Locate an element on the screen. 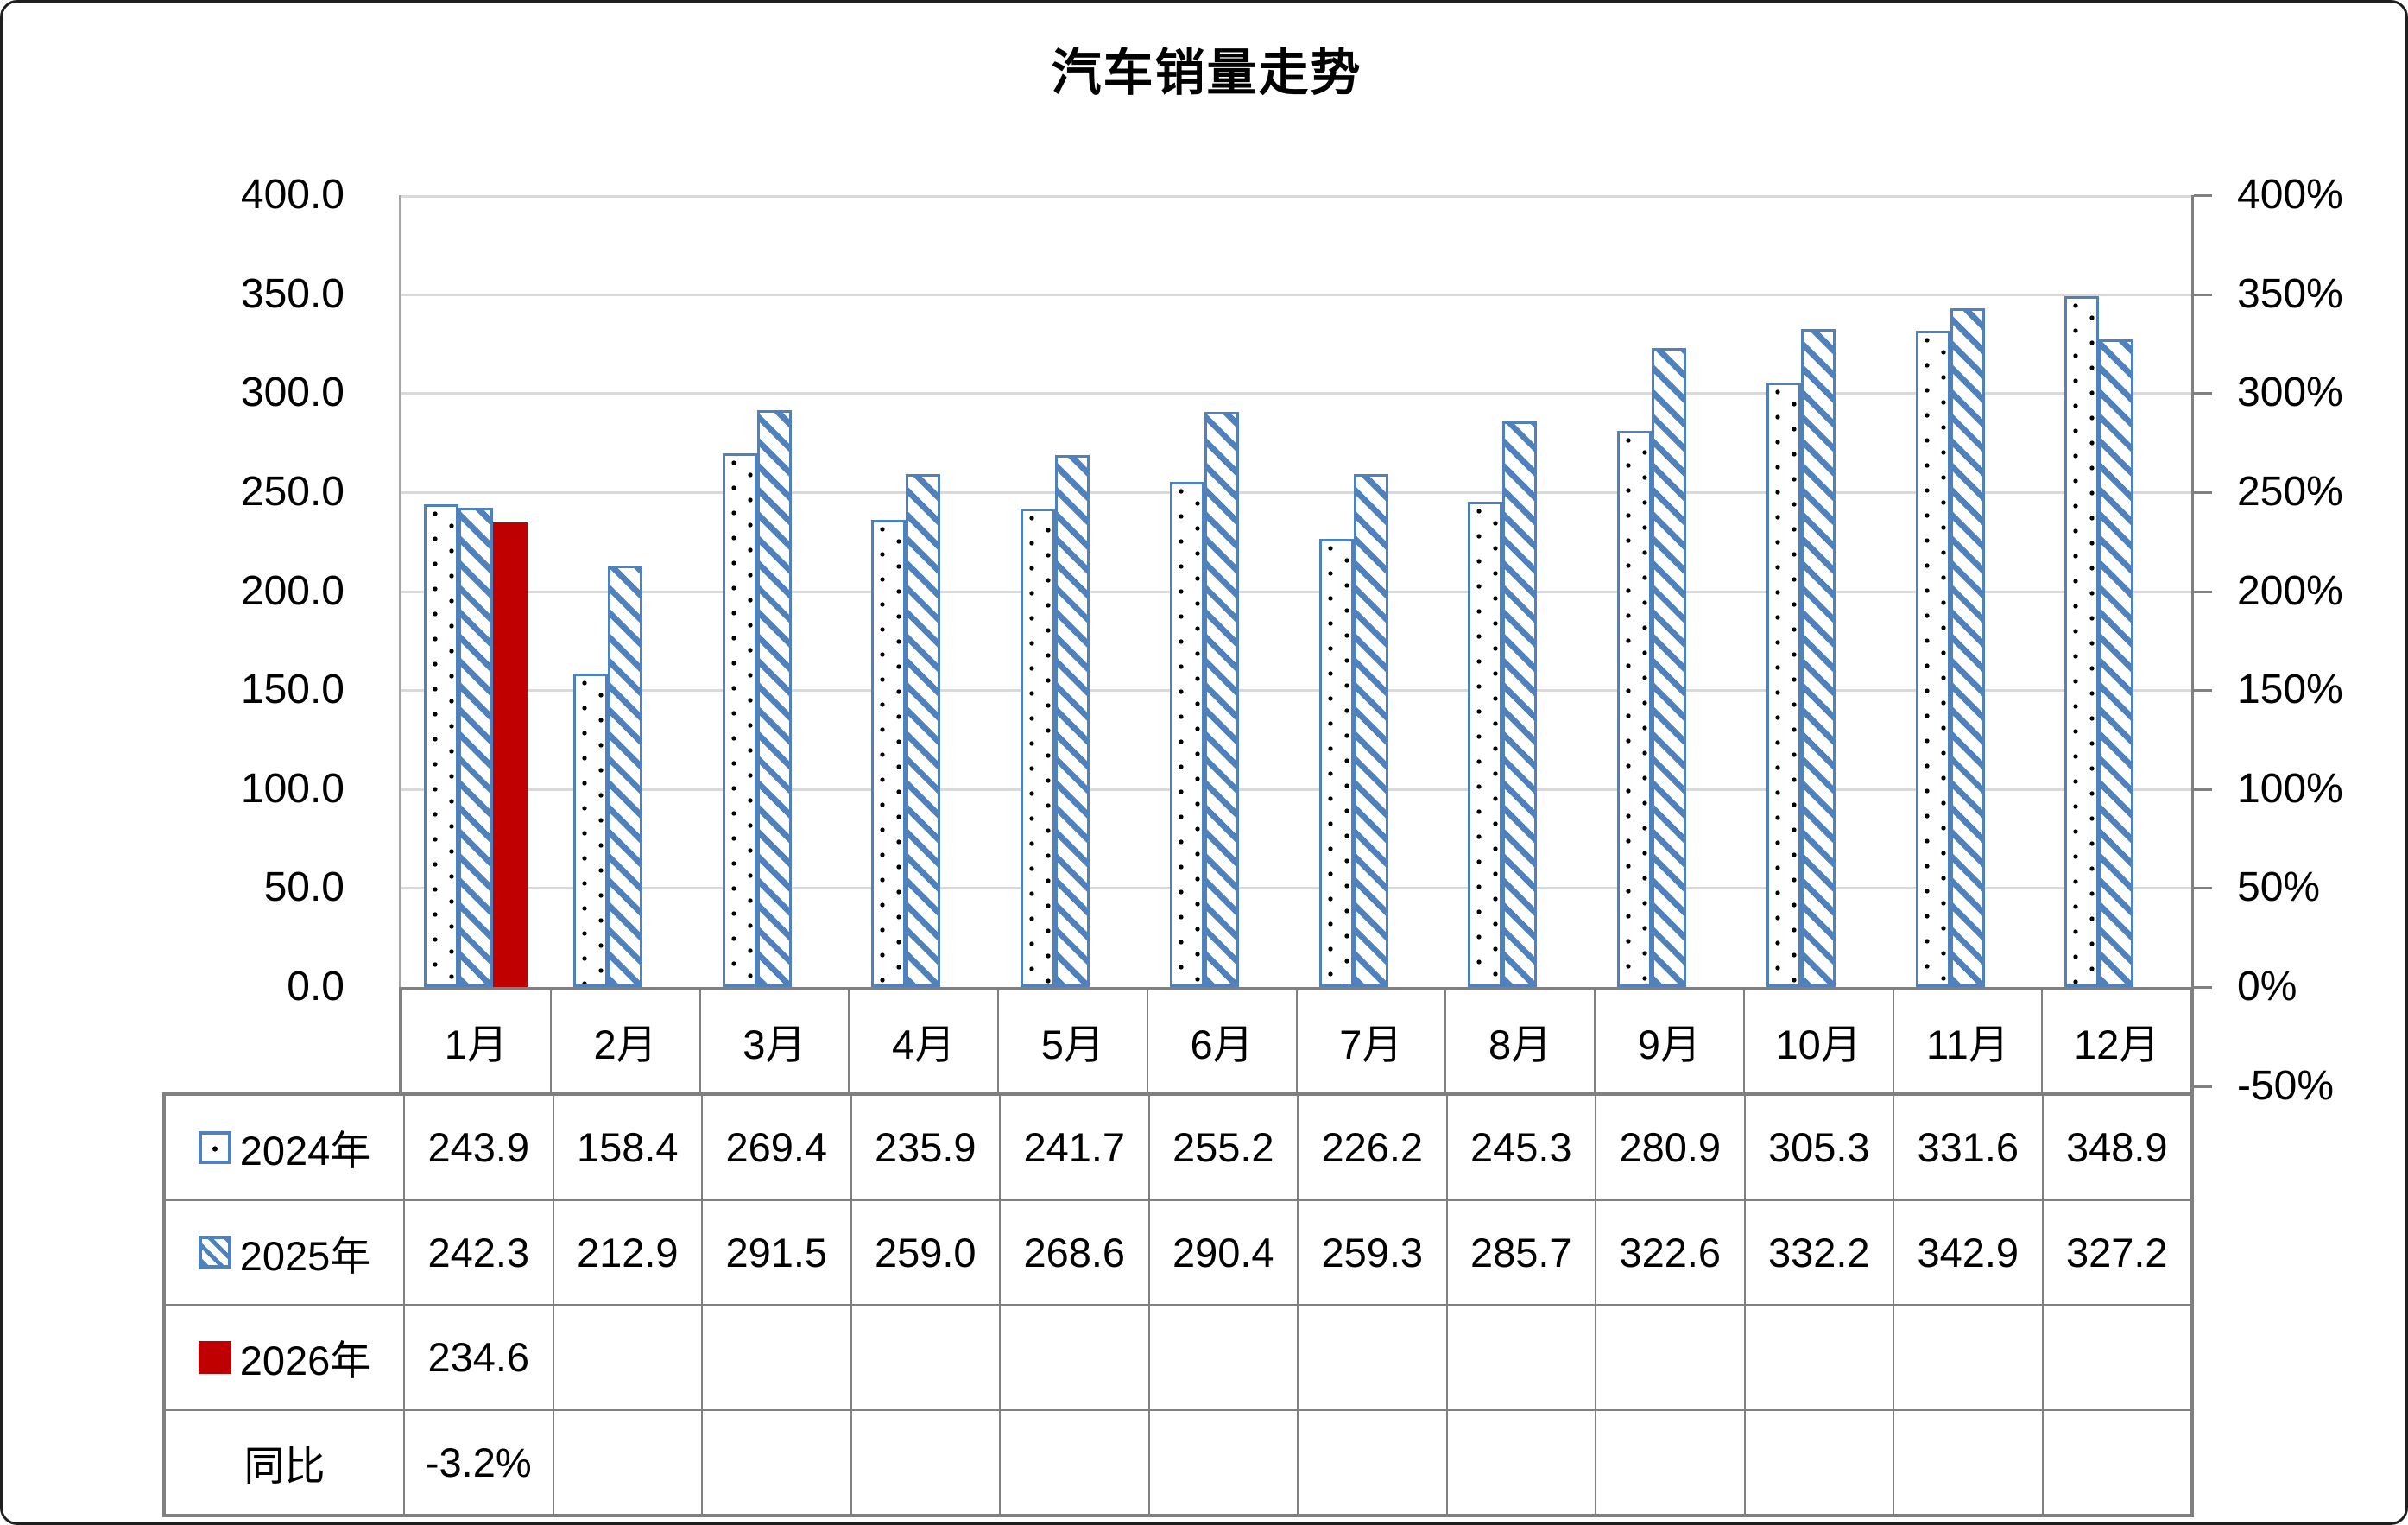  value-cell: 243.9 is located at coordinates (478, 1147).